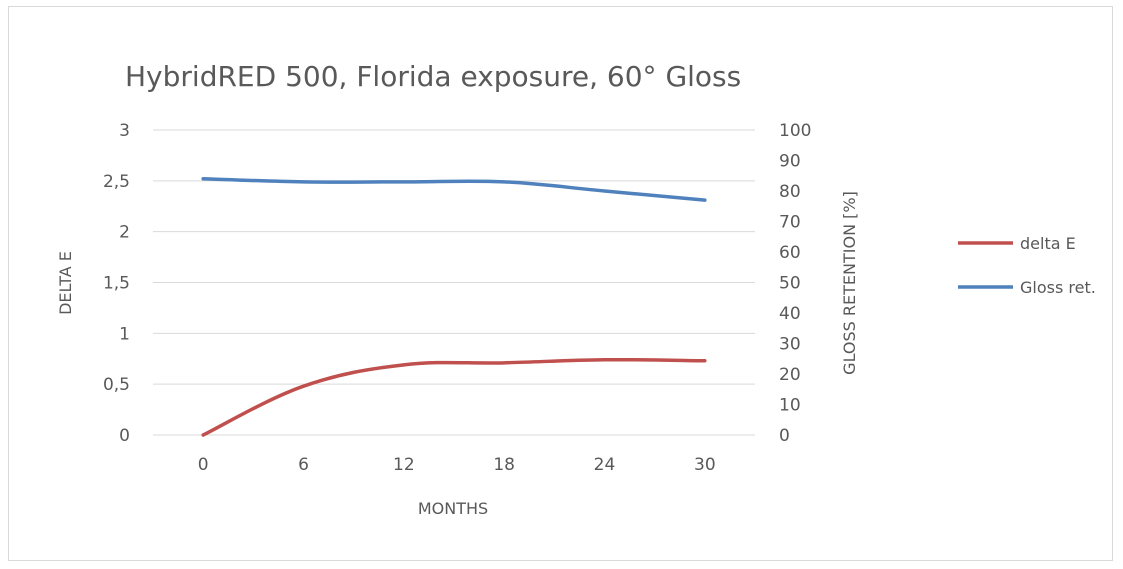  I want to click on left-tick-label: 3, so click(124, 131).